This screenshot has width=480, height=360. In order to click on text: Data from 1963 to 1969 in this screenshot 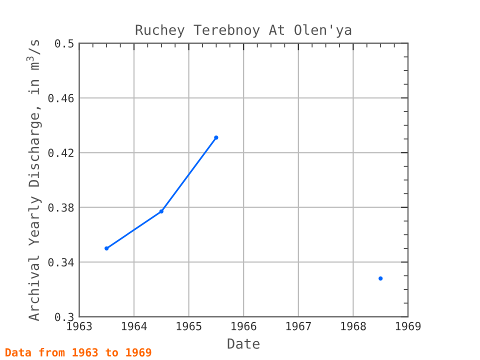, I will do `click(79, 352)`.